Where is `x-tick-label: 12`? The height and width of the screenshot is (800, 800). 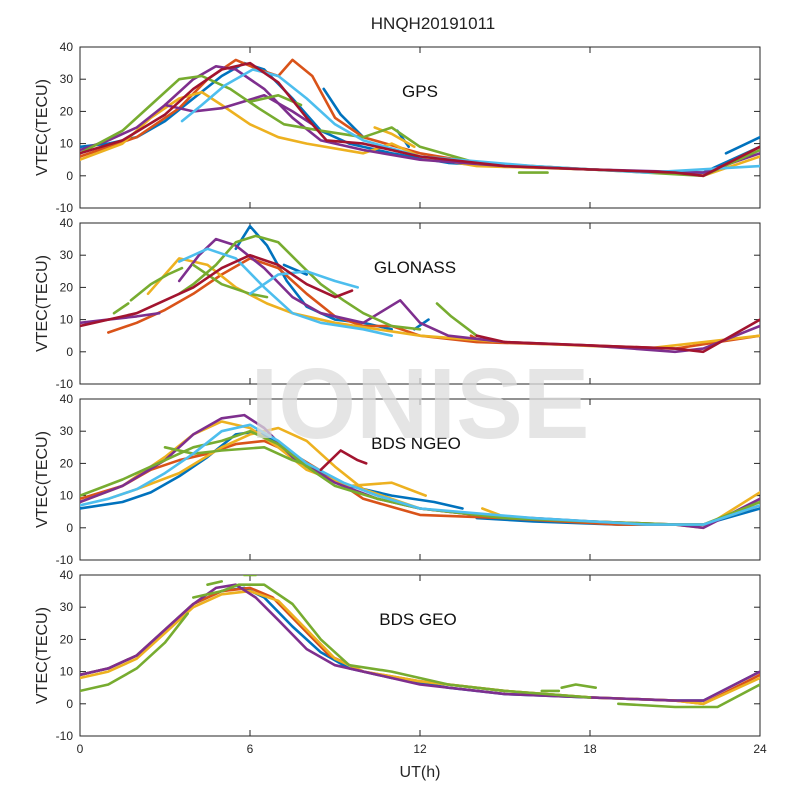
x-tick-label: 12 is located at coordinates (420, 749).